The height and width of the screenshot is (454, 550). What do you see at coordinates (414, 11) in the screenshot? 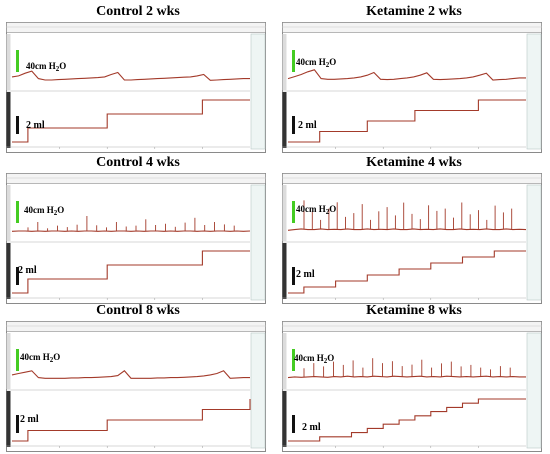
I see `panel-title: Ketamine 2 wks` at bounding box center [414, 11].